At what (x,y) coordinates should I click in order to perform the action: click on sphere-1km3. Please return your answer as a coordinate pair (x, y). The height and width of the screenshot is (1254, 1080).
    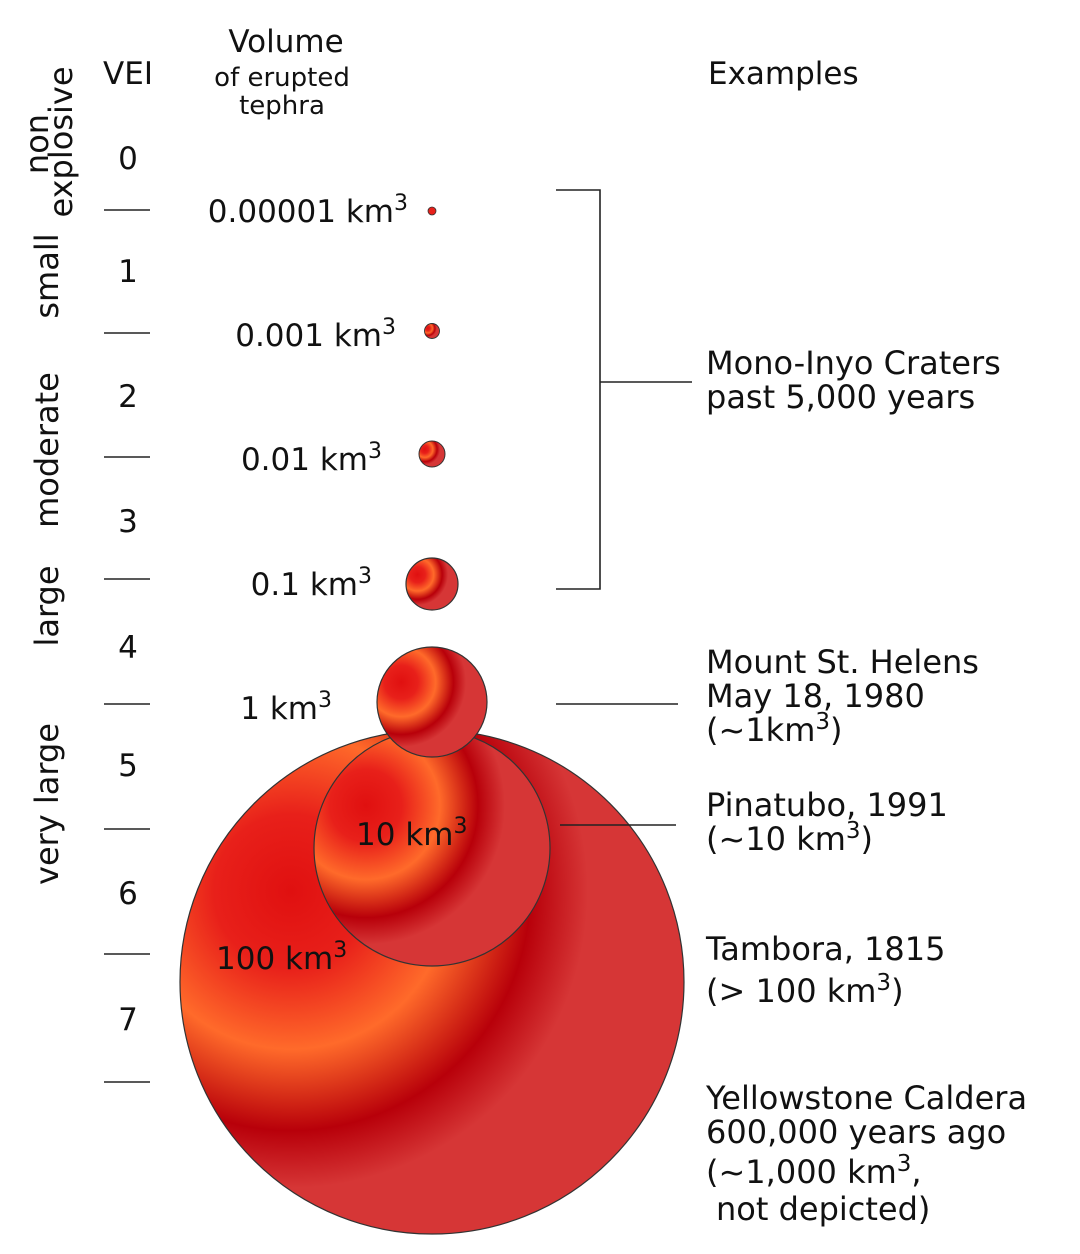
    Looking at the image, I should click on (432, 702).